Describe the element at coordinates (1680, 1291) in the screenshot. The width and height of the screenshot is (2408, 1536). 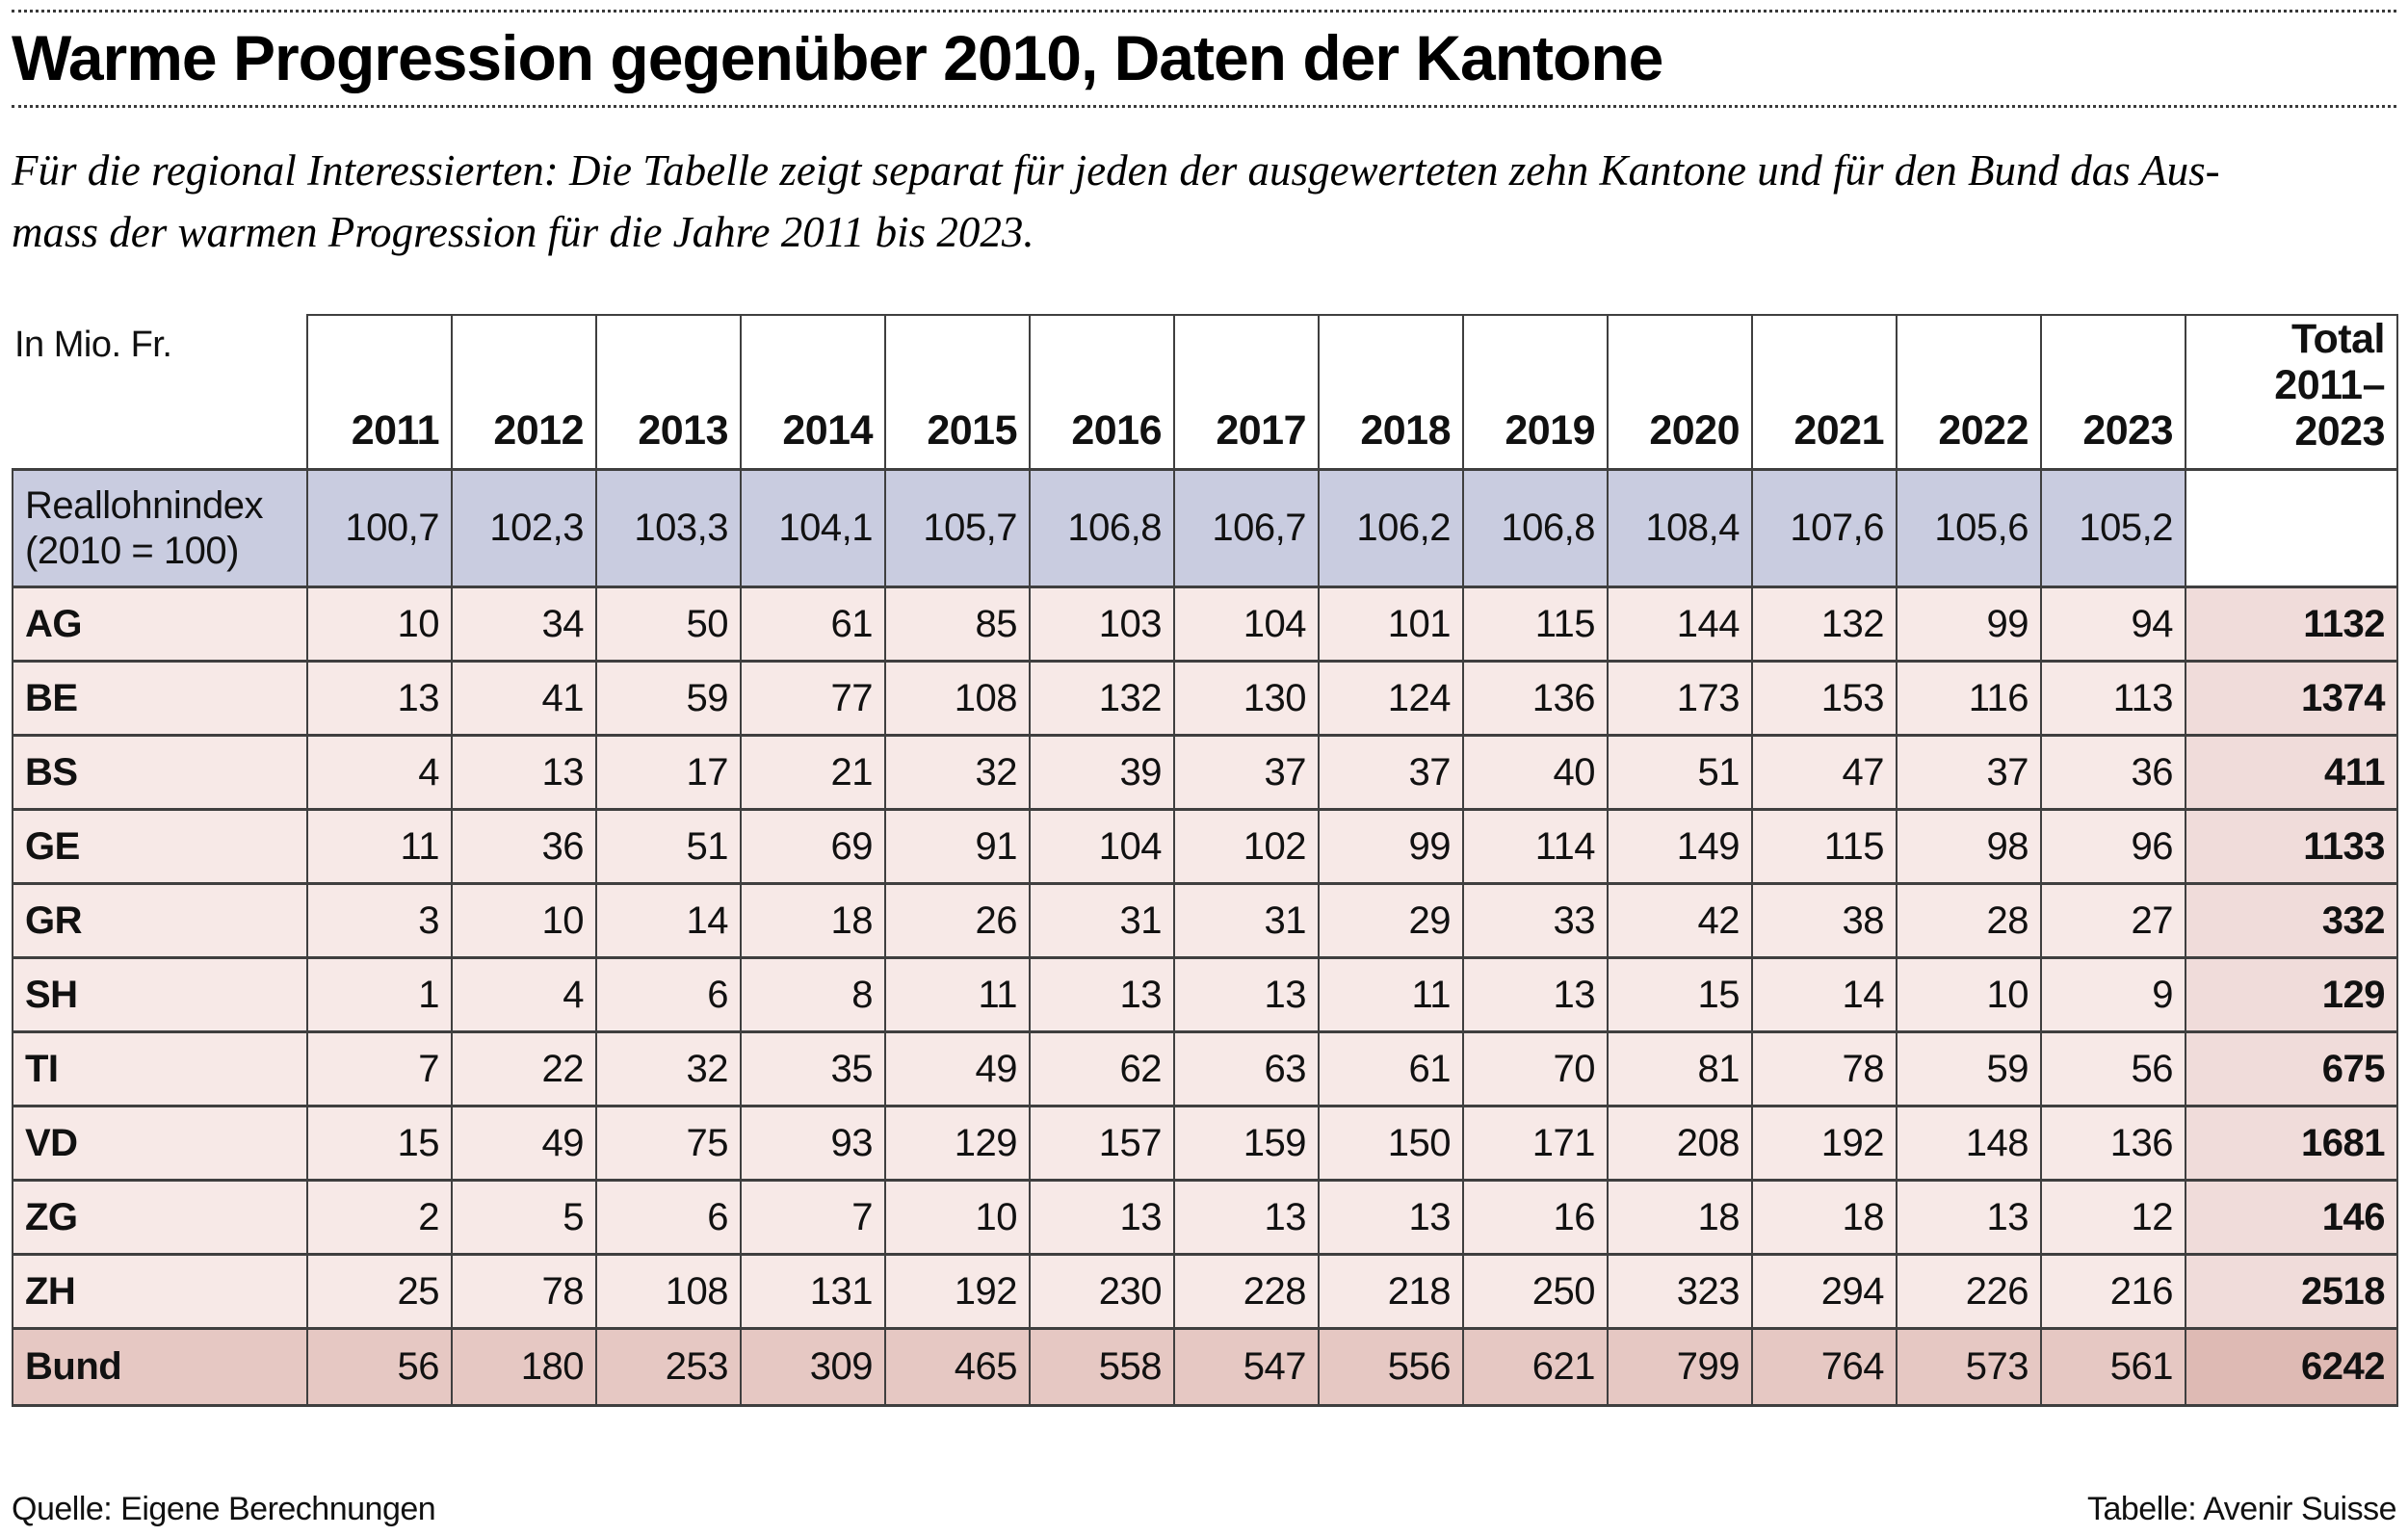
I see `value-cell: 323` at that location.